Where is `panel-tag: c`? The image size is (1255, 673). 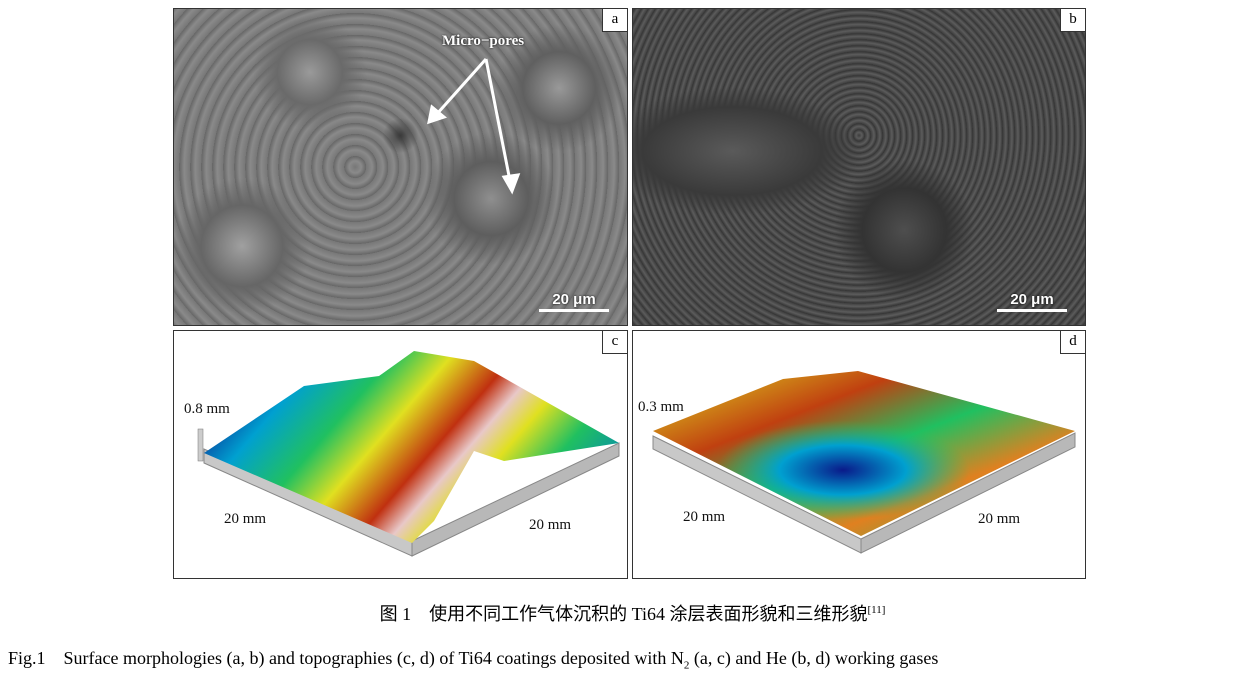
panel-tag: c is located at coordinates (614, 342).